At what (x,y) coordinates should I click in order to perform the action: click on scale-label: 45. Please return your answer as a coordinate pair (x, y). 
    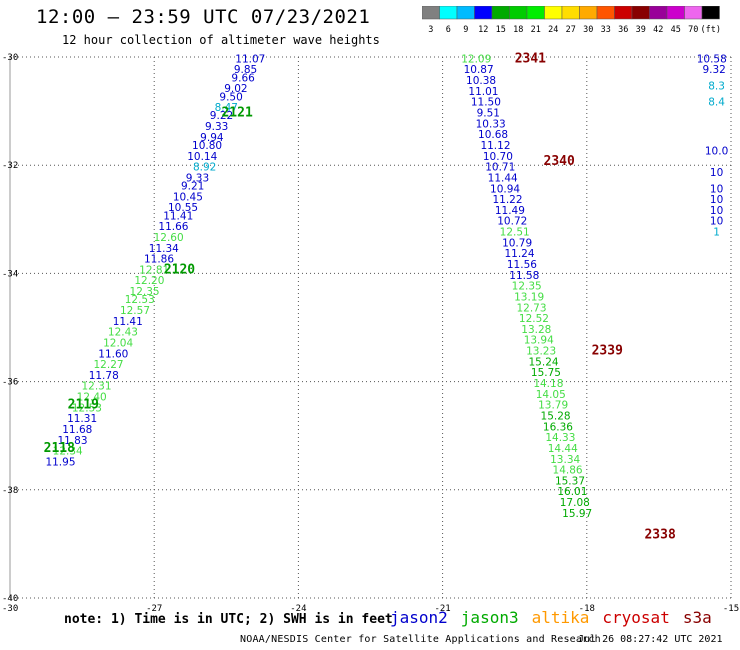
    Looking at the image, I should click on (676, 30).